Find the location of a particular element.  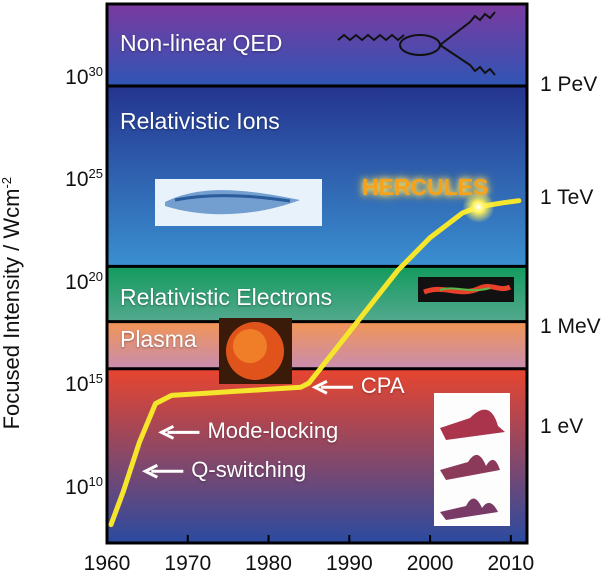

x-tick-label: 1980 is located at coordinates (268, 563).